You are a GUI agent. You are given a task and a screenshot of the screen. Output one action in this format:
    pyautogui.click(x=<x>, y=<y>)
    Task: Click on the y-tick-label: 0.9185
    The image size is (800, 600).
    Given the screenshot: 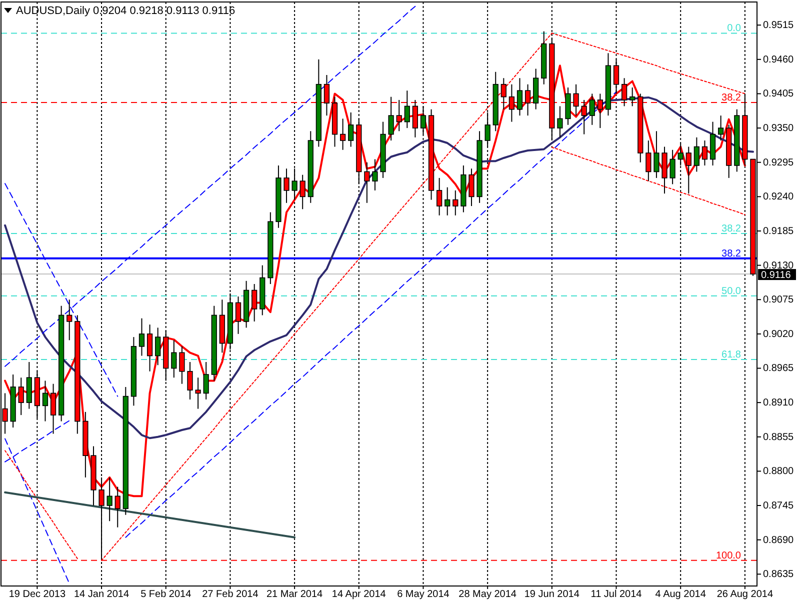 What is the action you would take?
    pyautogui.click(x=778, y=231)
    